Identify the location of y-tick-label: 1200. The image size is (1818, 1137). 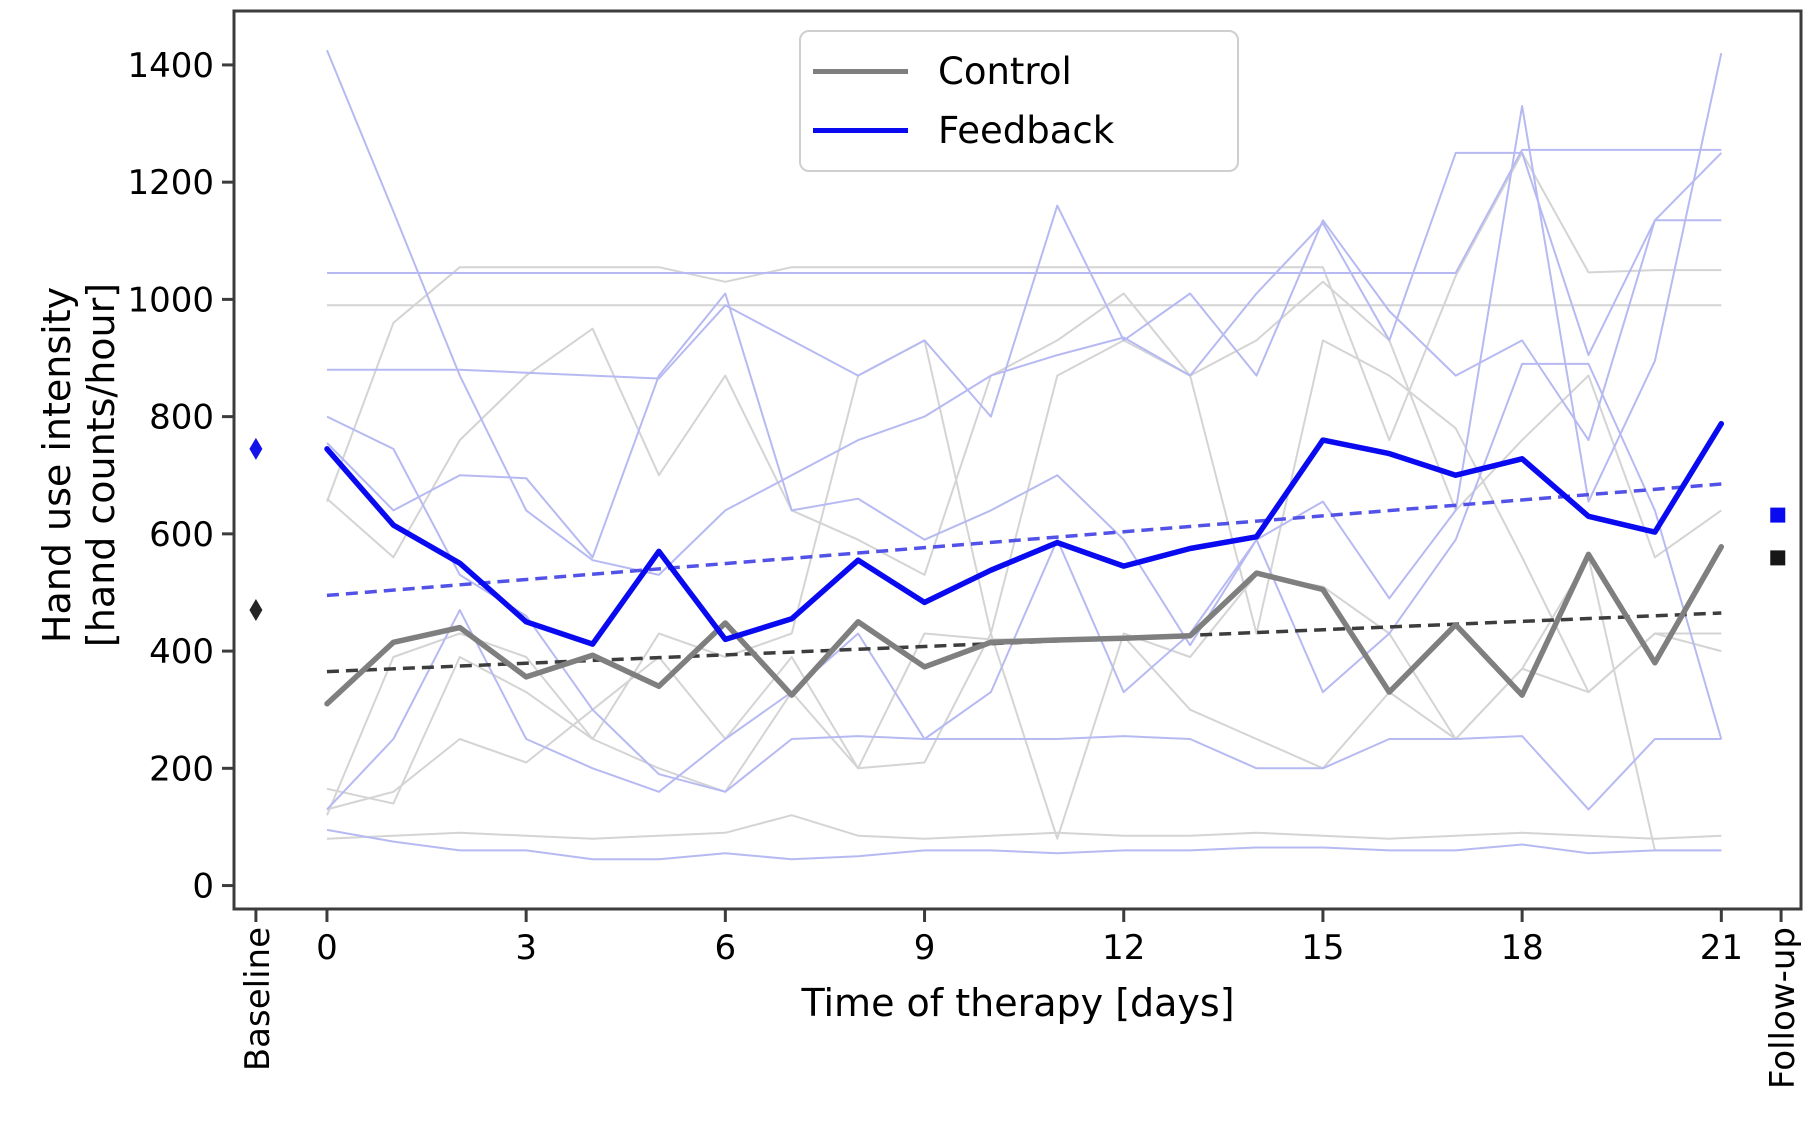
(170, 183).